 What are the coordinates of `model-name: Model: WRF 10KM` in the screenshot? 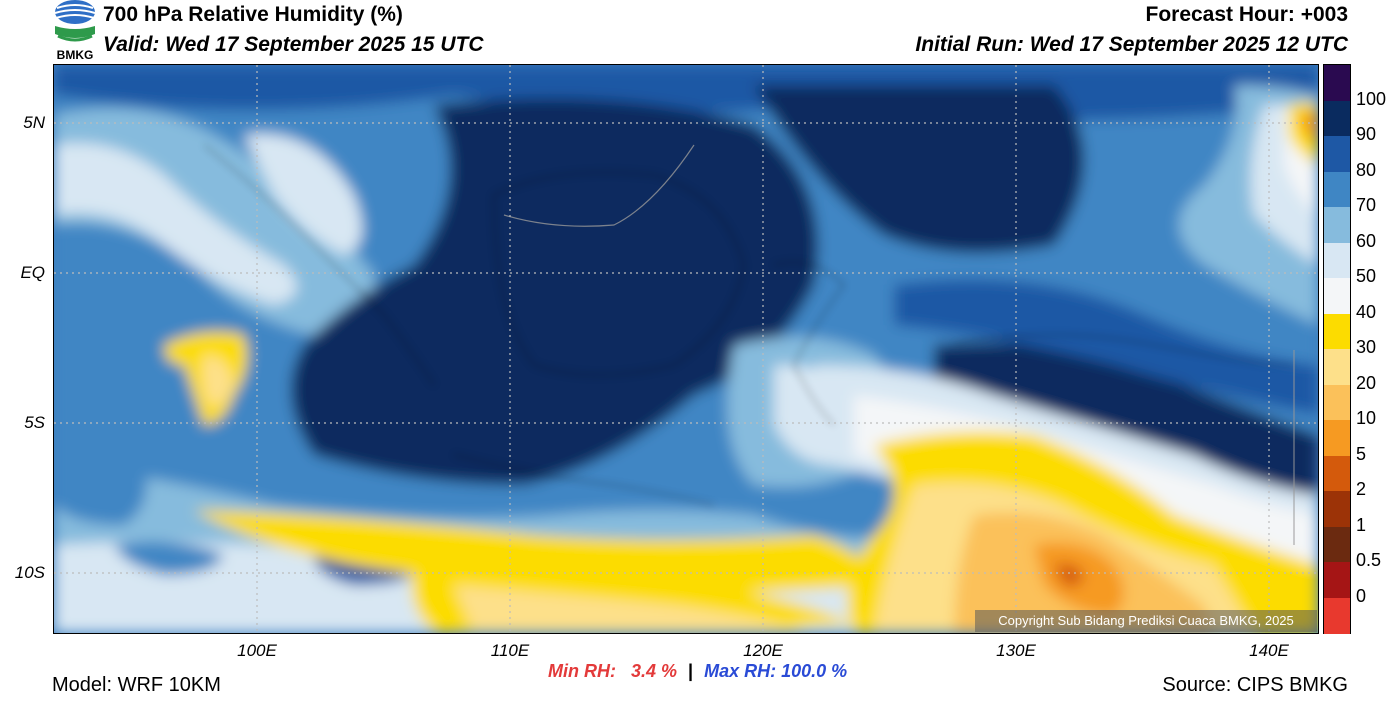 It's located at (136, 685).